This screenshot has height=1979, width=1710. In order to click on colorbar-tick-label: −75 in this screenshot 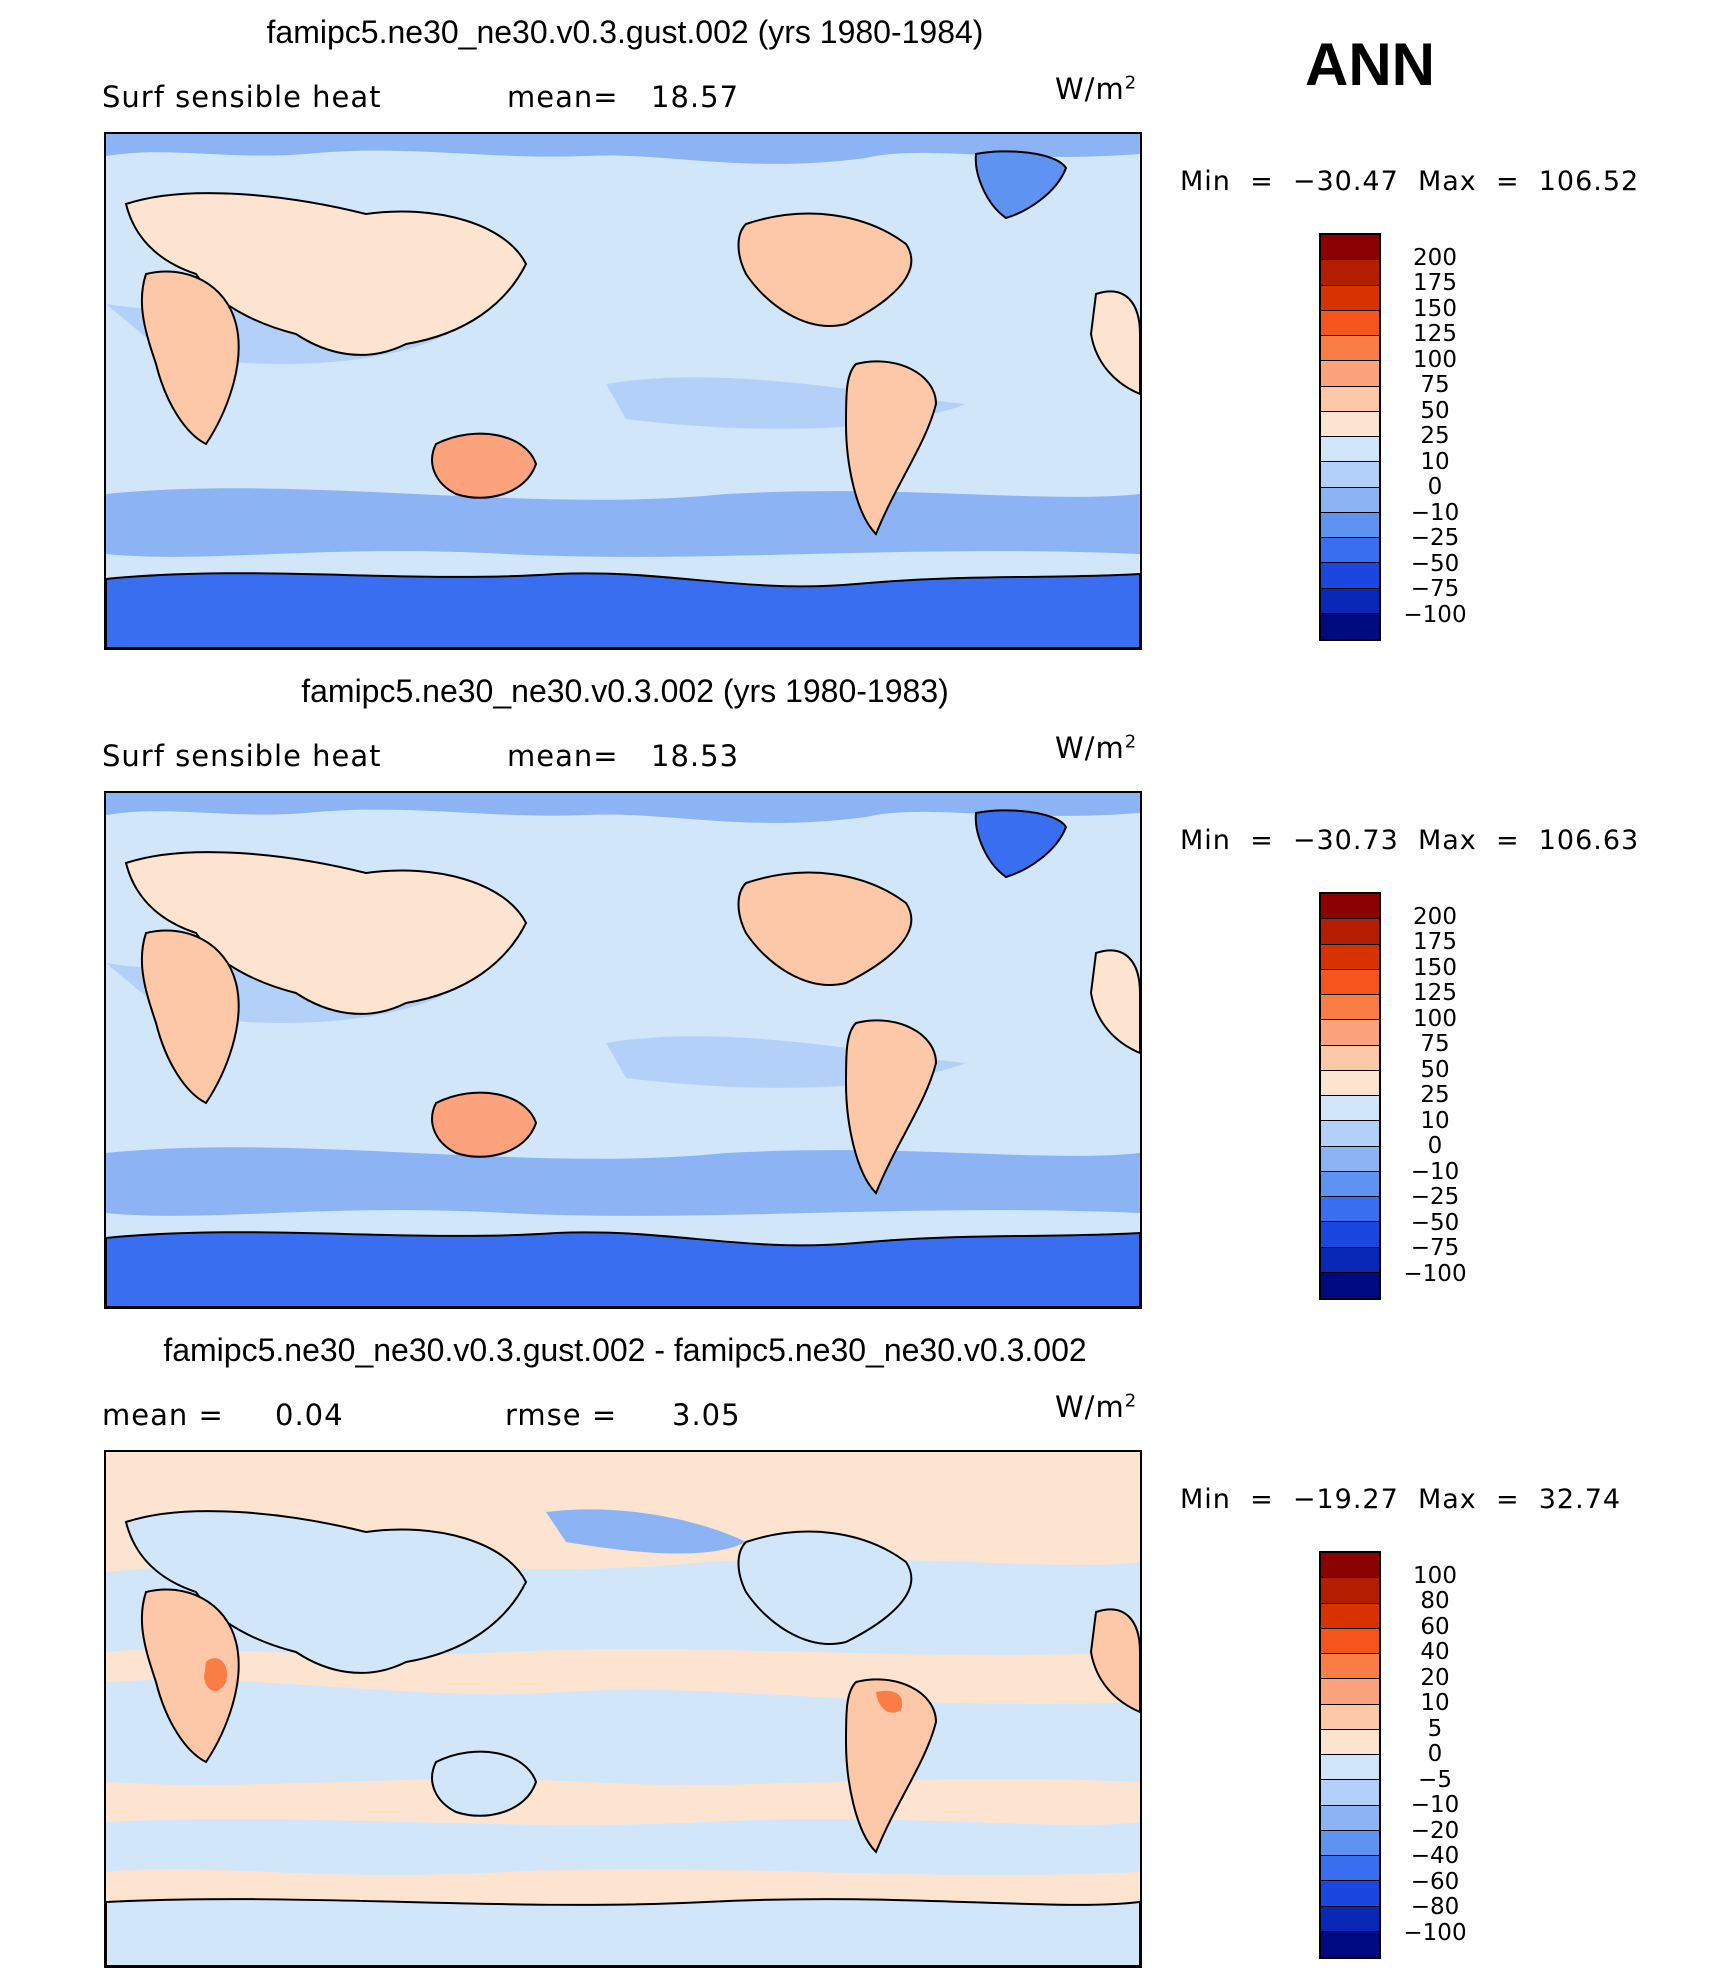, I will do `click(1435, 1248)`.